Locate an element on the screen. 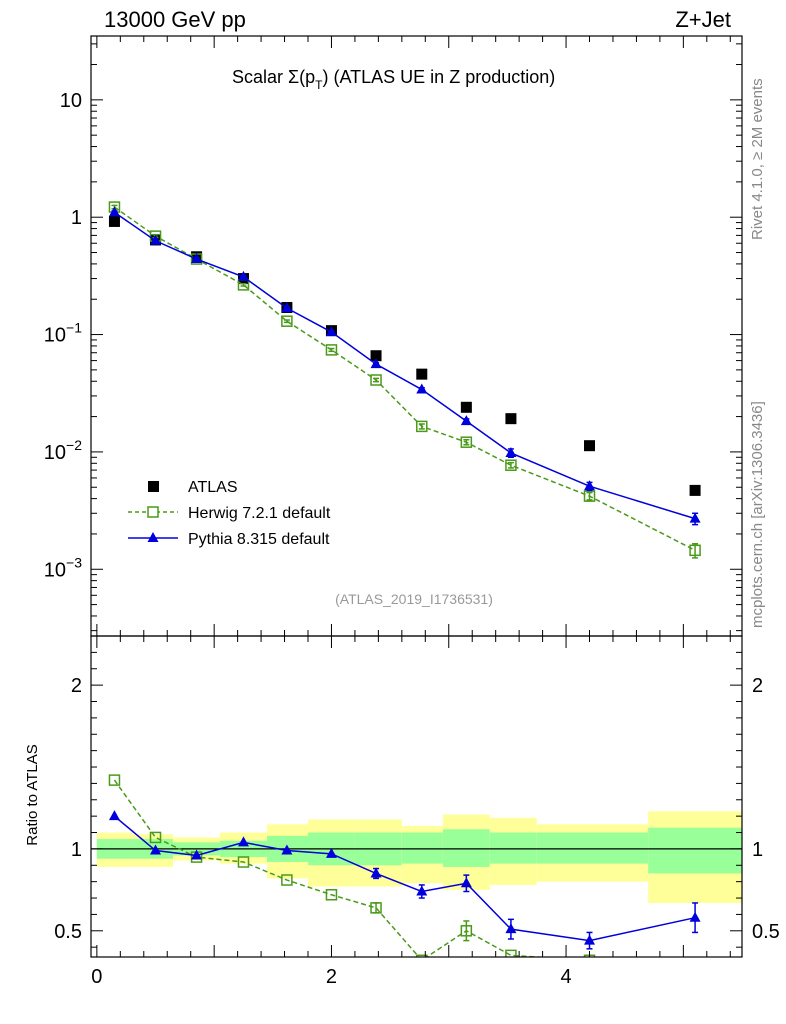  ratio-pythia-line is located at coordinates (404, 878).